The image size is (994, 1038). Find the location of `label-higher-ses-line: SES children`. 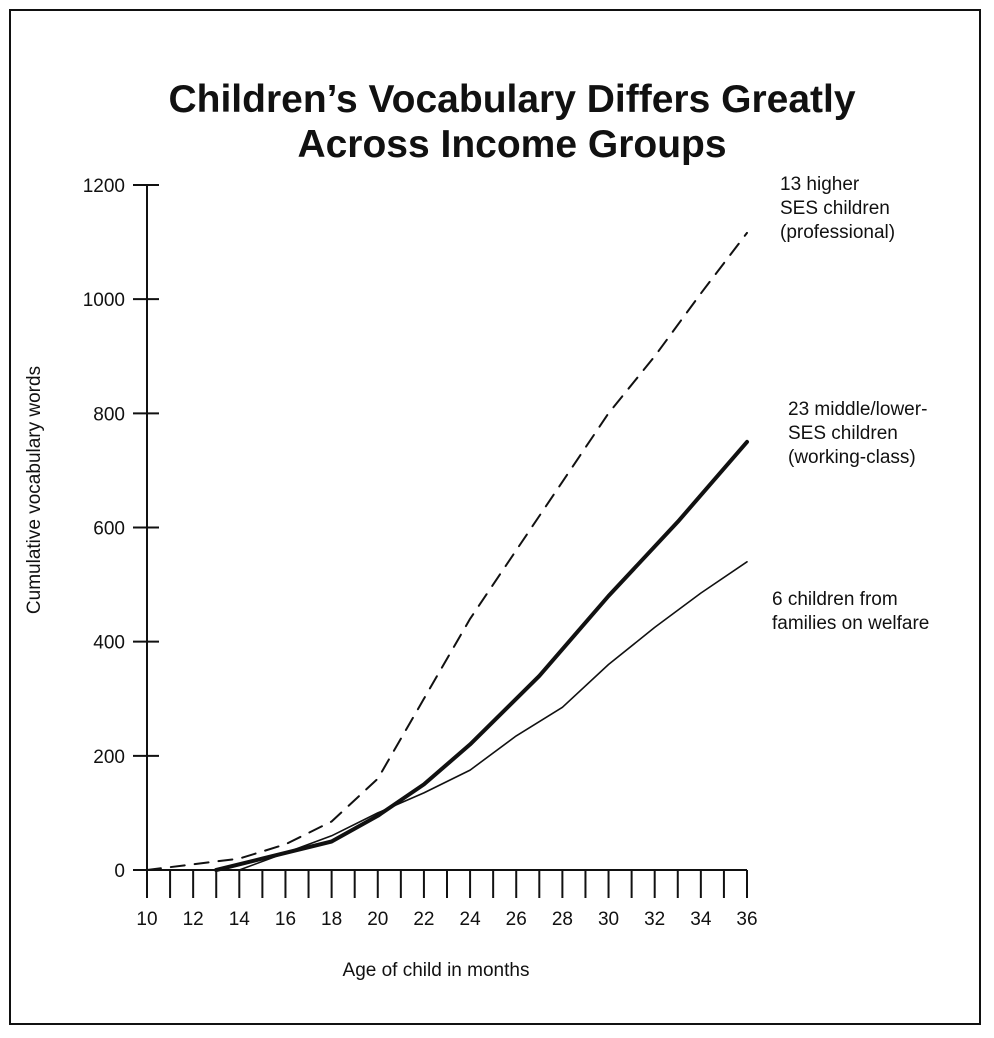

label-higher-ses-line: SES children is located at coordinates (835, 208).